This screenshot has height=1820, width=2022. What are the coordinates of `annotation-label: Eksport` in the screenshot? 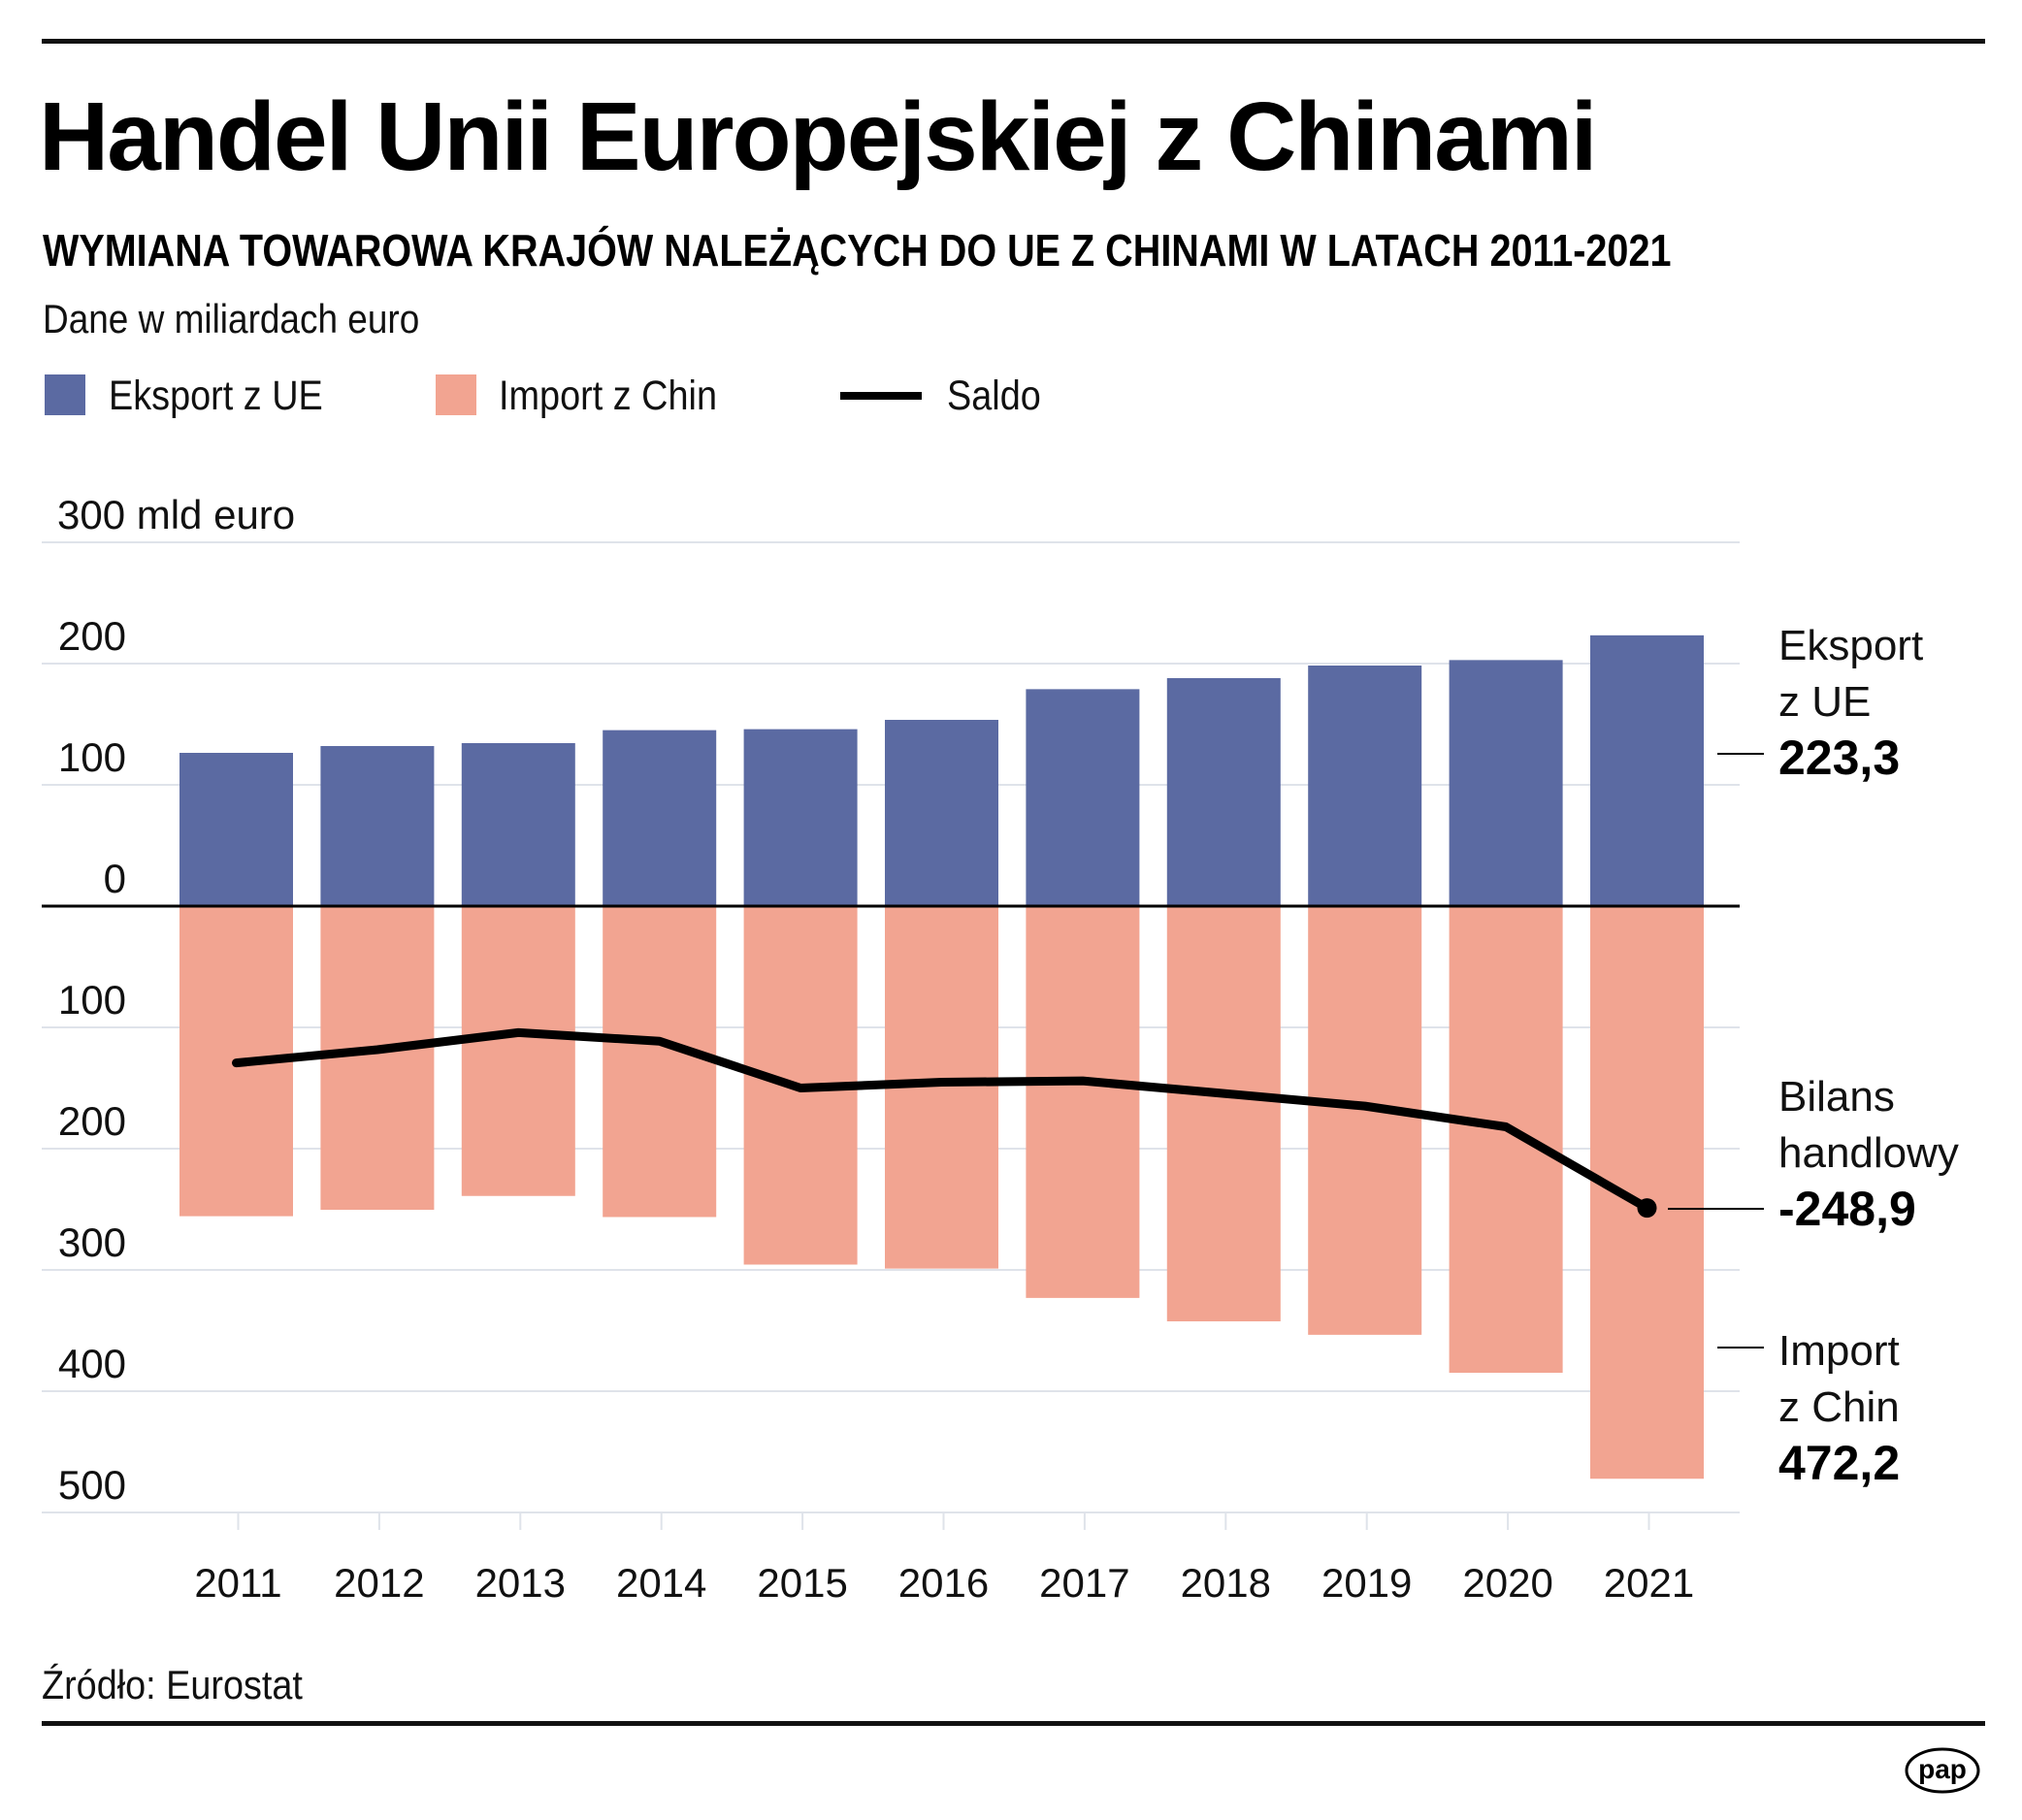 It's located at (1850, 645).